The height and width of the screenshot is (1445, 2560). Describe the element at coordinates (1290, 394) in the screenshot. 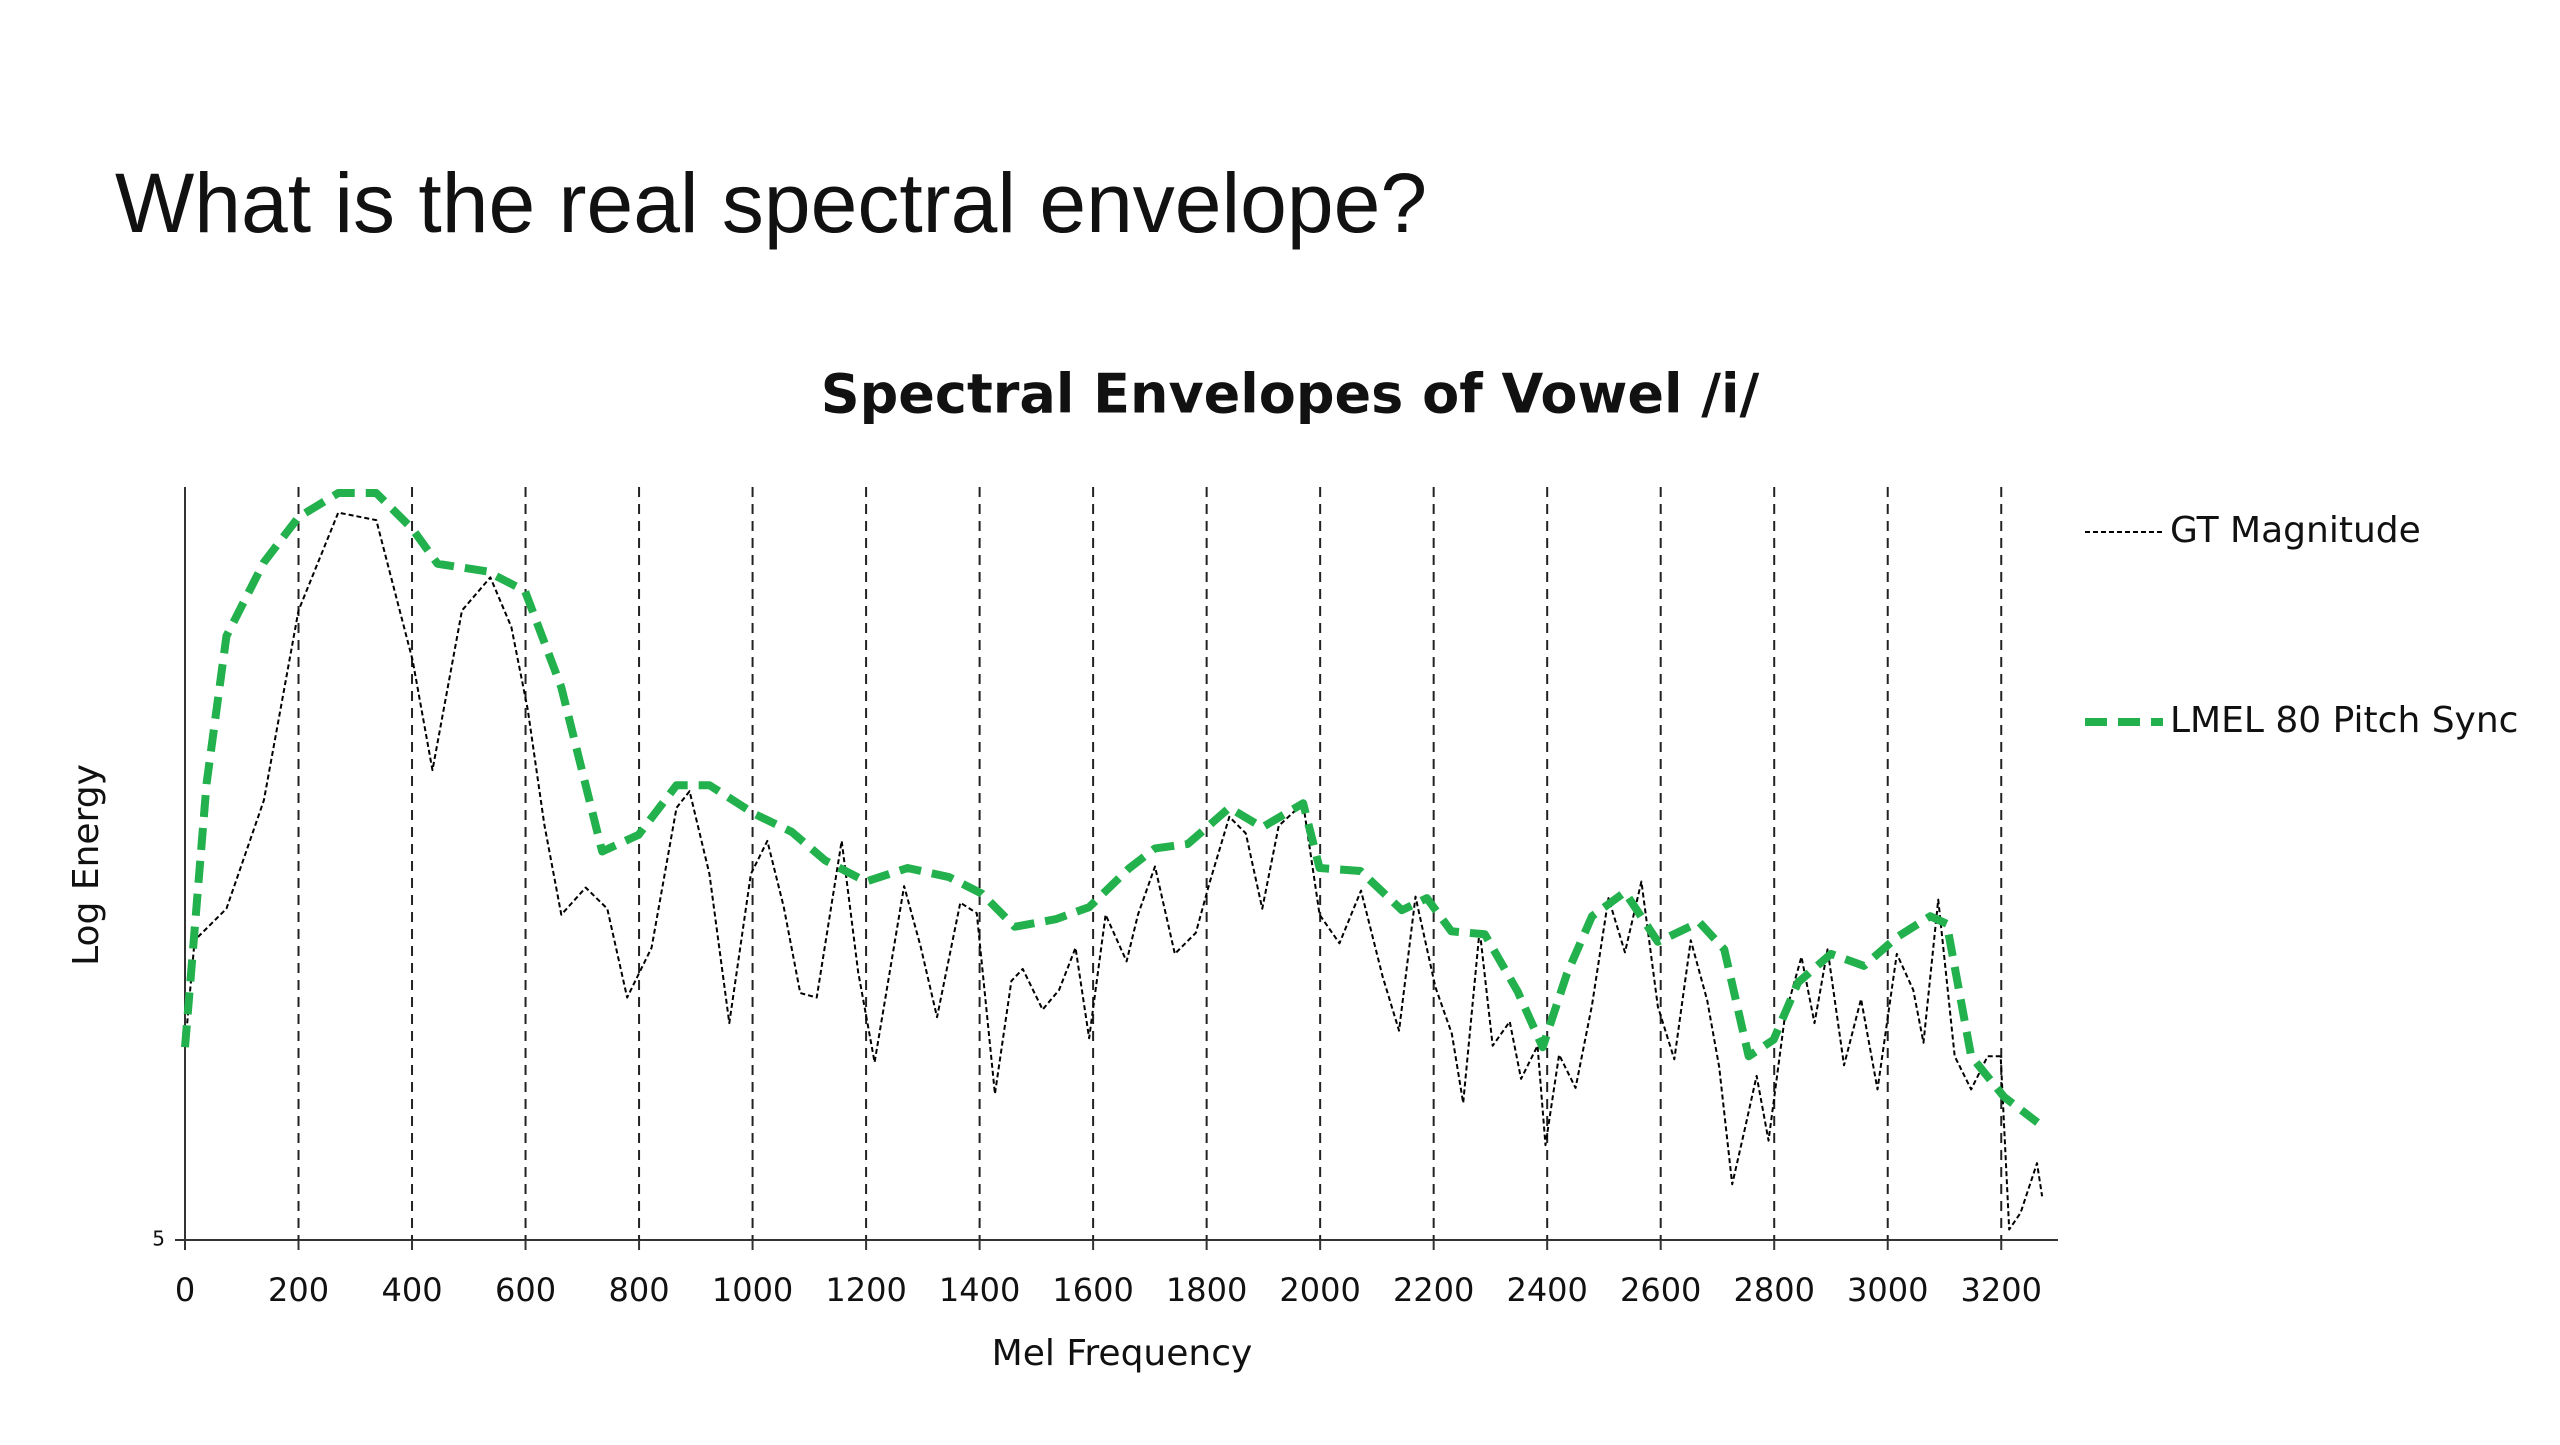

I see `chart-title: Spectral Envelopes of Vowel /i/` at that location.